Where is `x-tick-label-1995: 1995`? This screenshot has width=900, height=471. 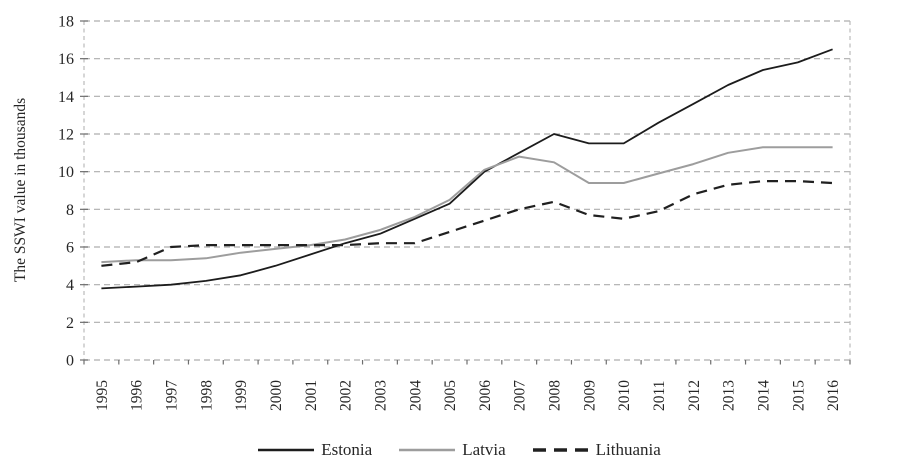 x-tick-label-1995: 1995 is located at coordinates (102, 395).